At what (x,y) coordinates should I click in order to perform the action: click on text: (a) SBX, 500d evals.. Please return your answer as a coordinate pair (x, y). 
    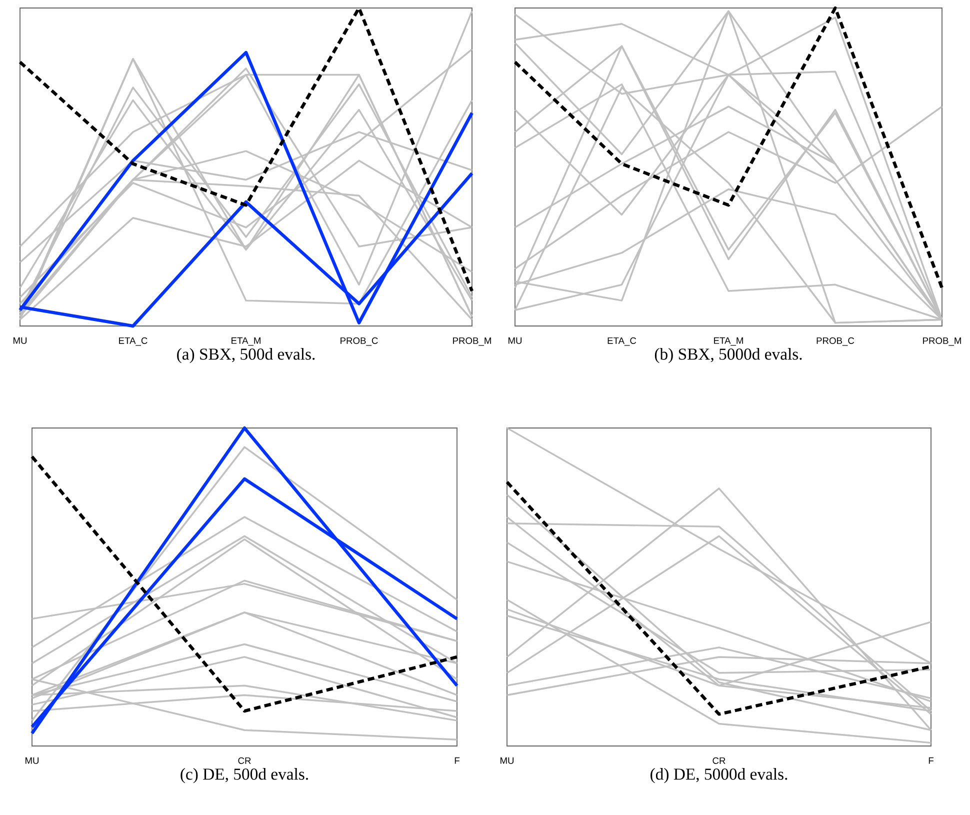
    Looking at the image, I should click on (246, 356).